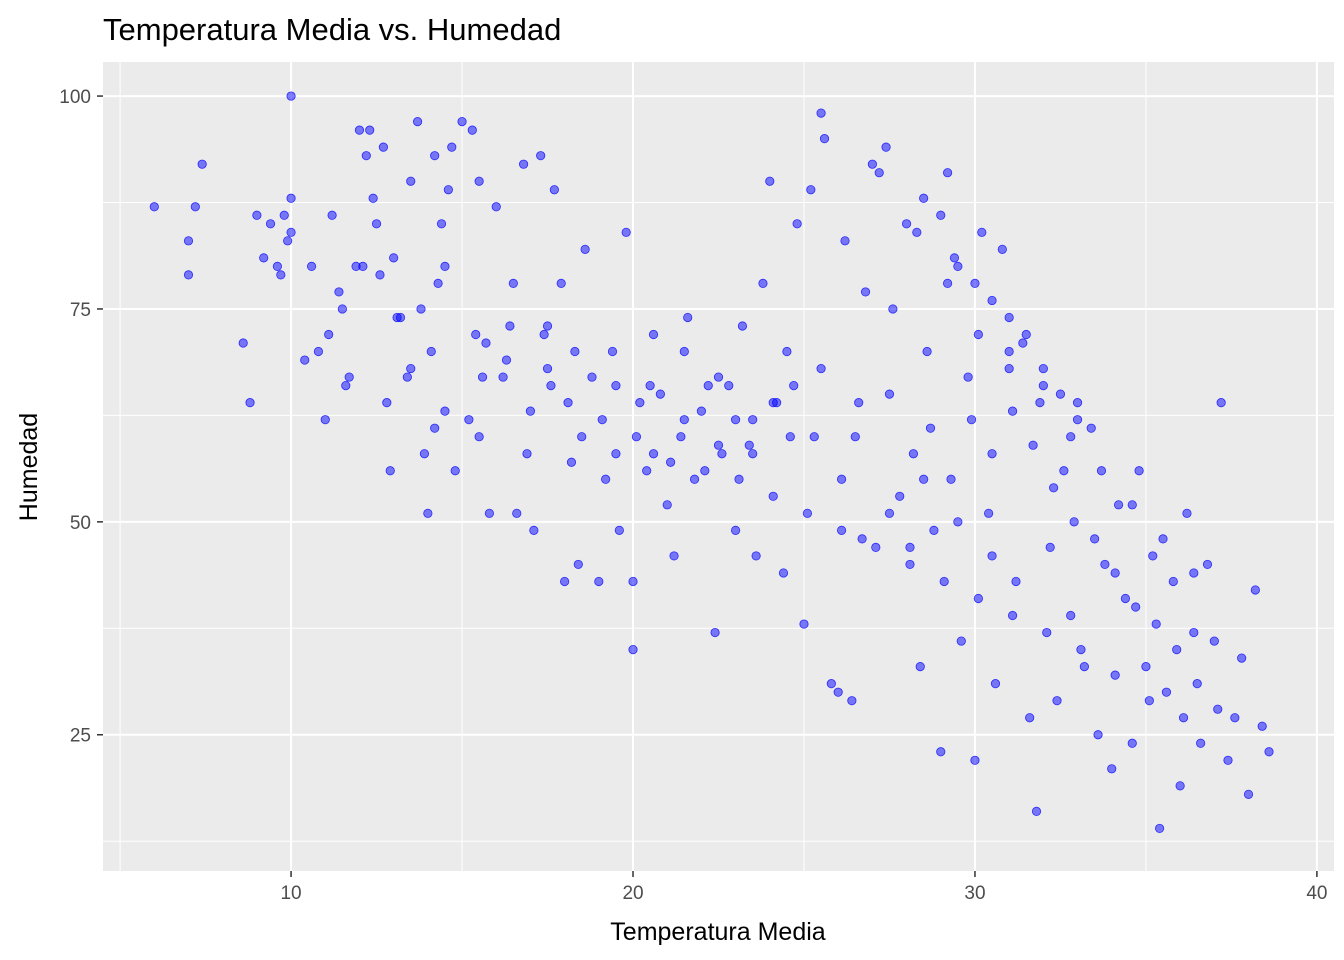  Describe the element at coordinates (632, 893) in the screenshot. I see `x-tick-label: 20` at that location.